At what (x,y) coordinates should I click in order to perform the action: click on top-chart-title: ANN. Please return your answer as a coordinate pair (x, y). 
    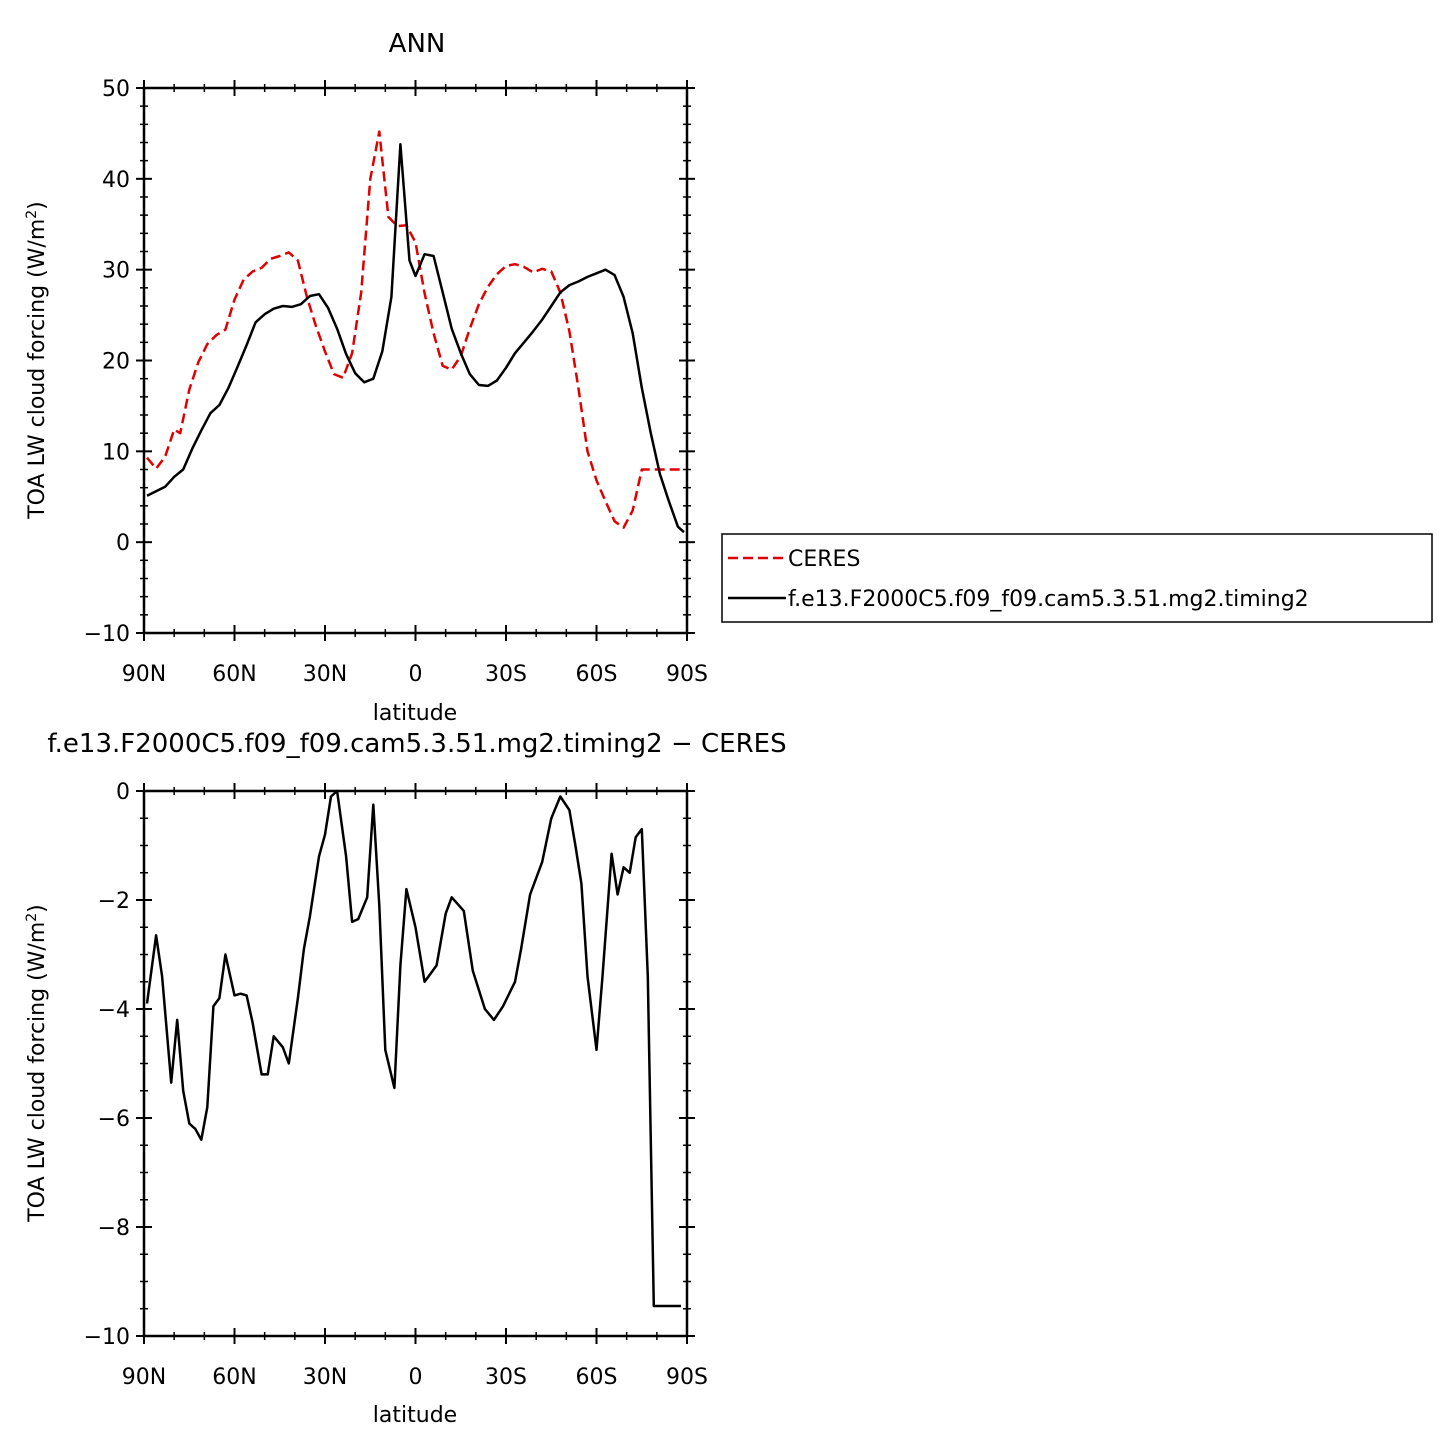
    Looking at the image, I should click on (417, 44).